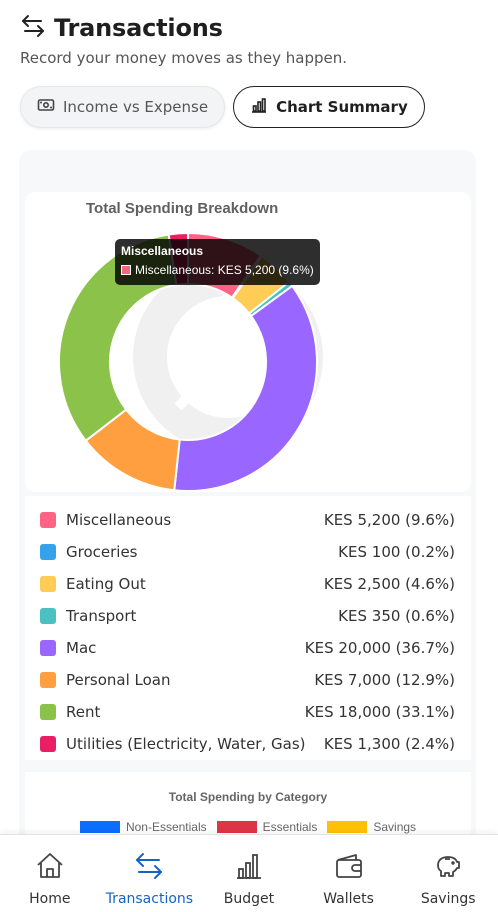 The height and width of the screenshot is (912, 498). I want to click on legend-label: Eating Out, so click(106, 584).